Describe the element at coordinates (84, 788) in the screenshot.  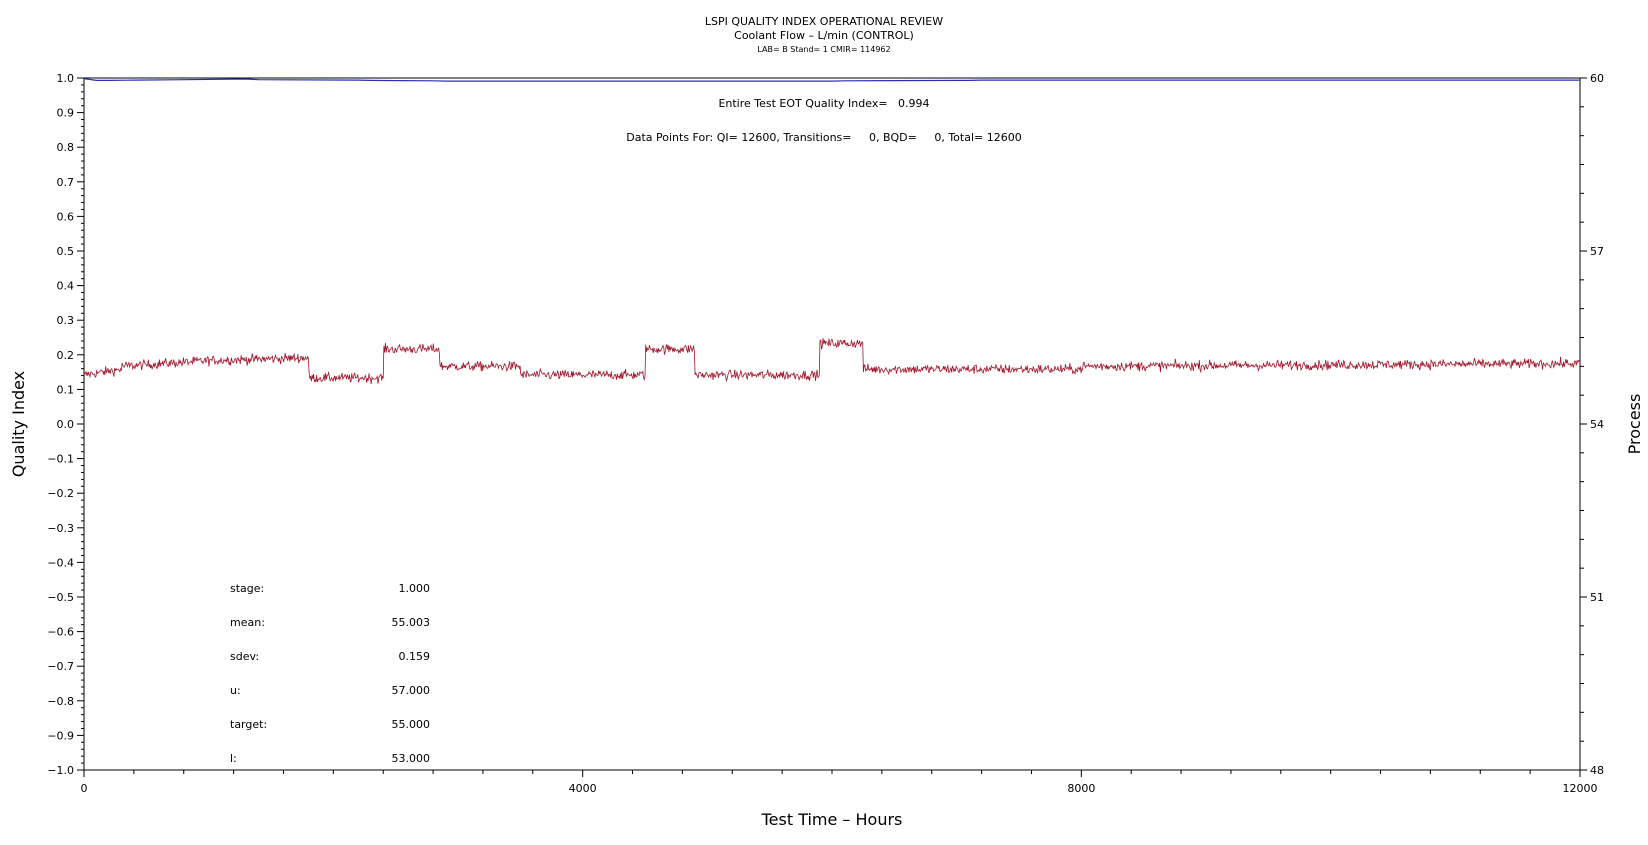
I see `x-tick-label: 0` at that location.